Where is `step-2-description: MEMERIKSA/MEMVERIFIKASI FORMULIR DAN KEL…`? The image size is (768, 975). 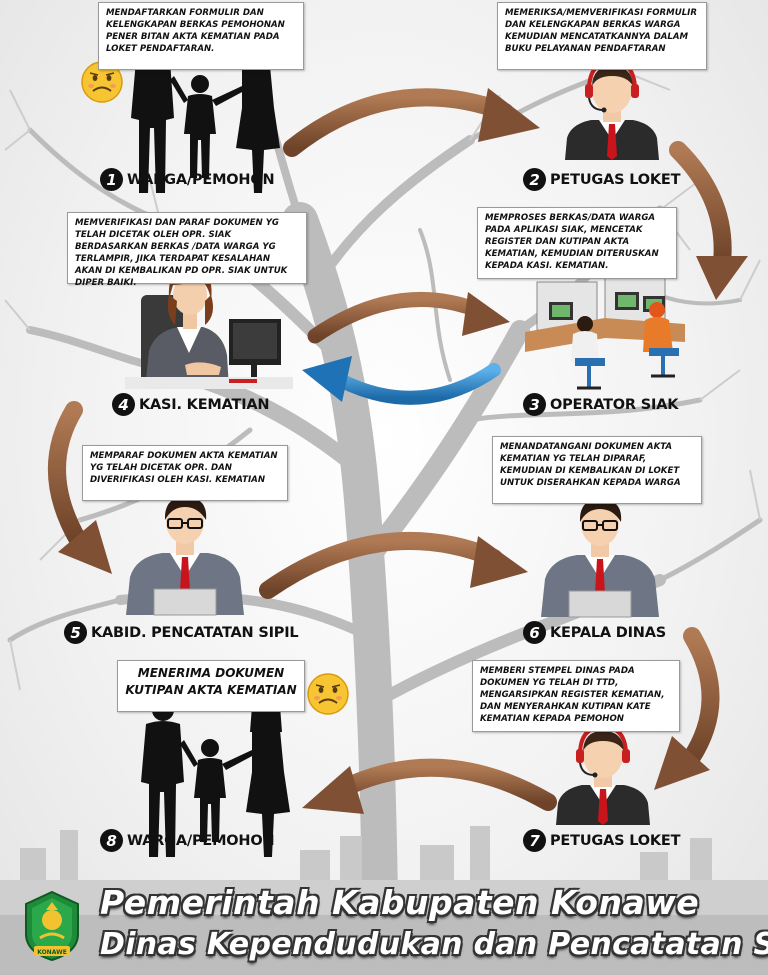 step-2-description: MEMERIKSA/MEMVERIFIKASI FORMULIR DAN KEL… is located at coordinates (602, 36).